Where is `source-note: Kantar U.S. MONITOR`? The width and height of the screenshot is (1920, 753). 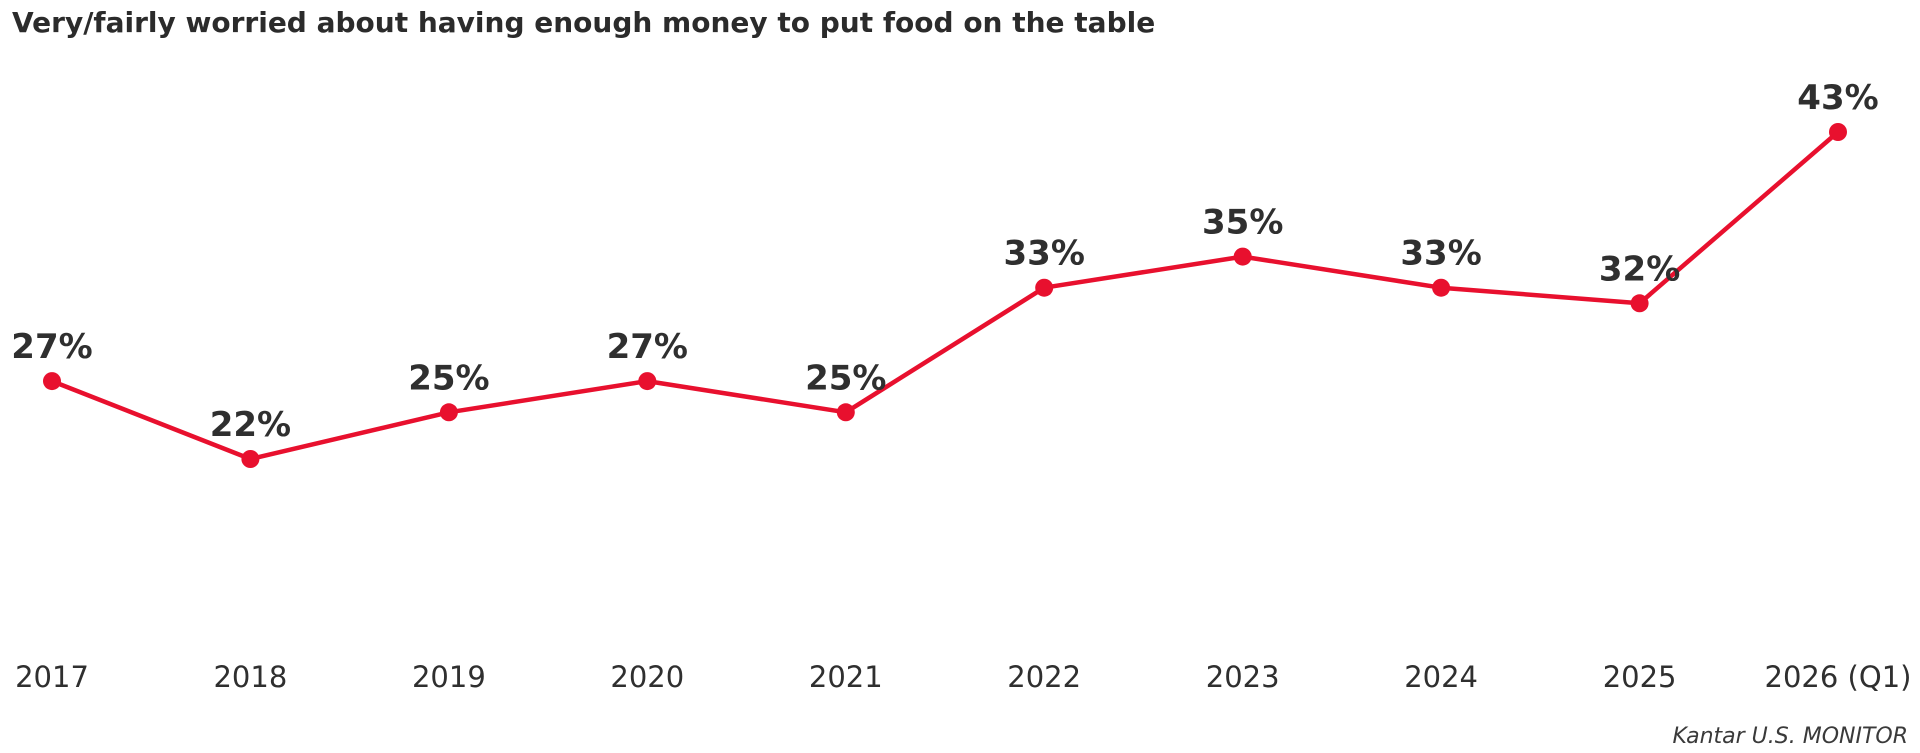 source-note: Kantar U.S. MONITOR is located at coordinates (1790, 736).